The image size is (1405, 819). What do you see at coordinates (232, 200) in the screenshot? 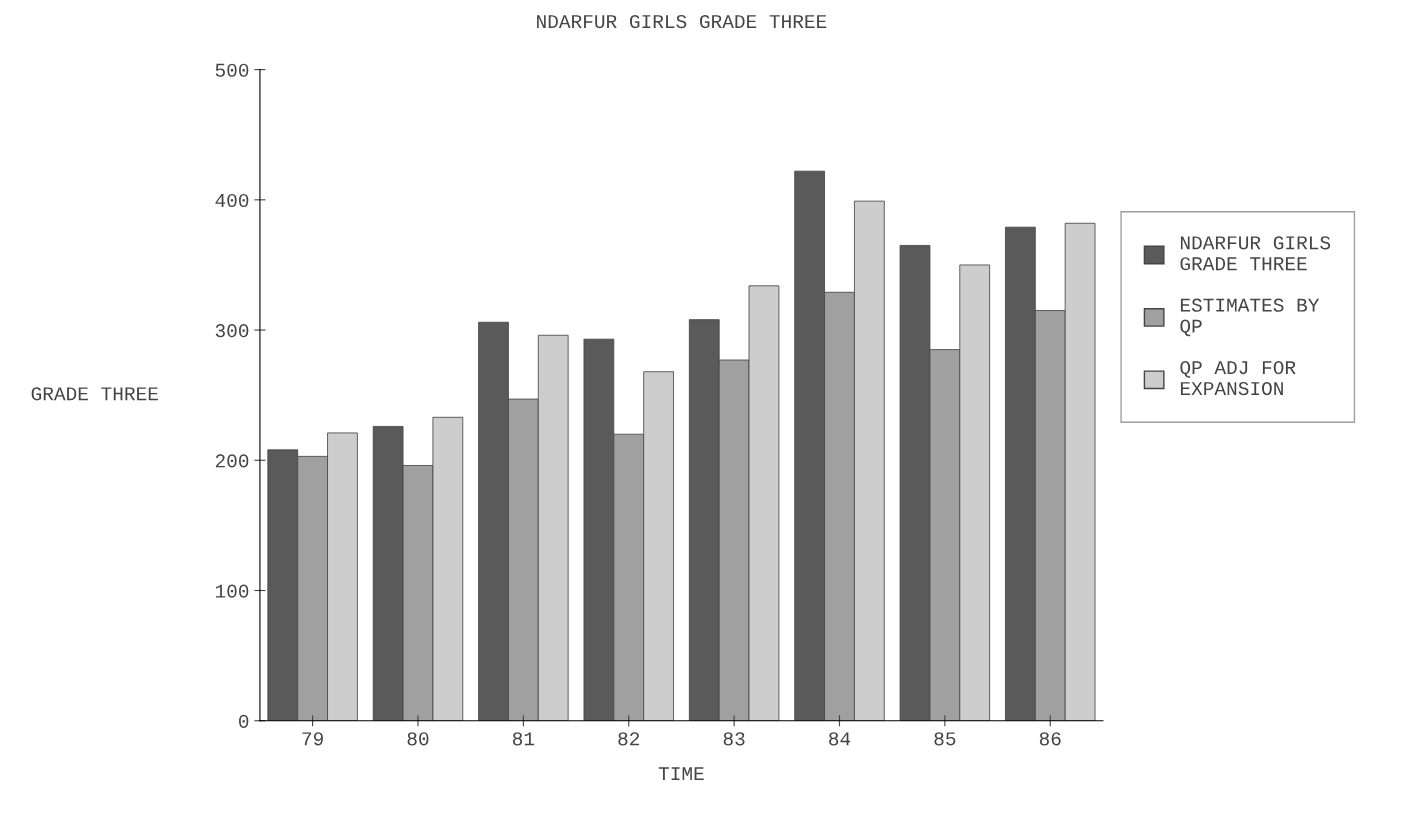
I see `y-tick-label: 400` at bounding box center [232, 200].